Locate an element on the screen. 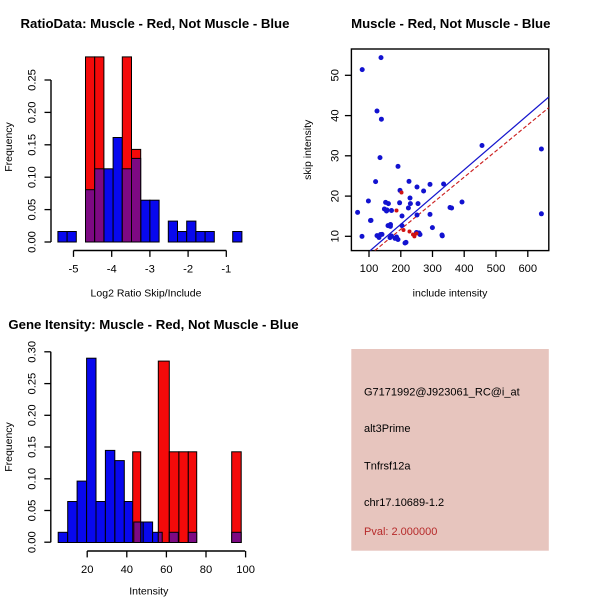  svg-text: 200 is located at coordinates (400, 269).